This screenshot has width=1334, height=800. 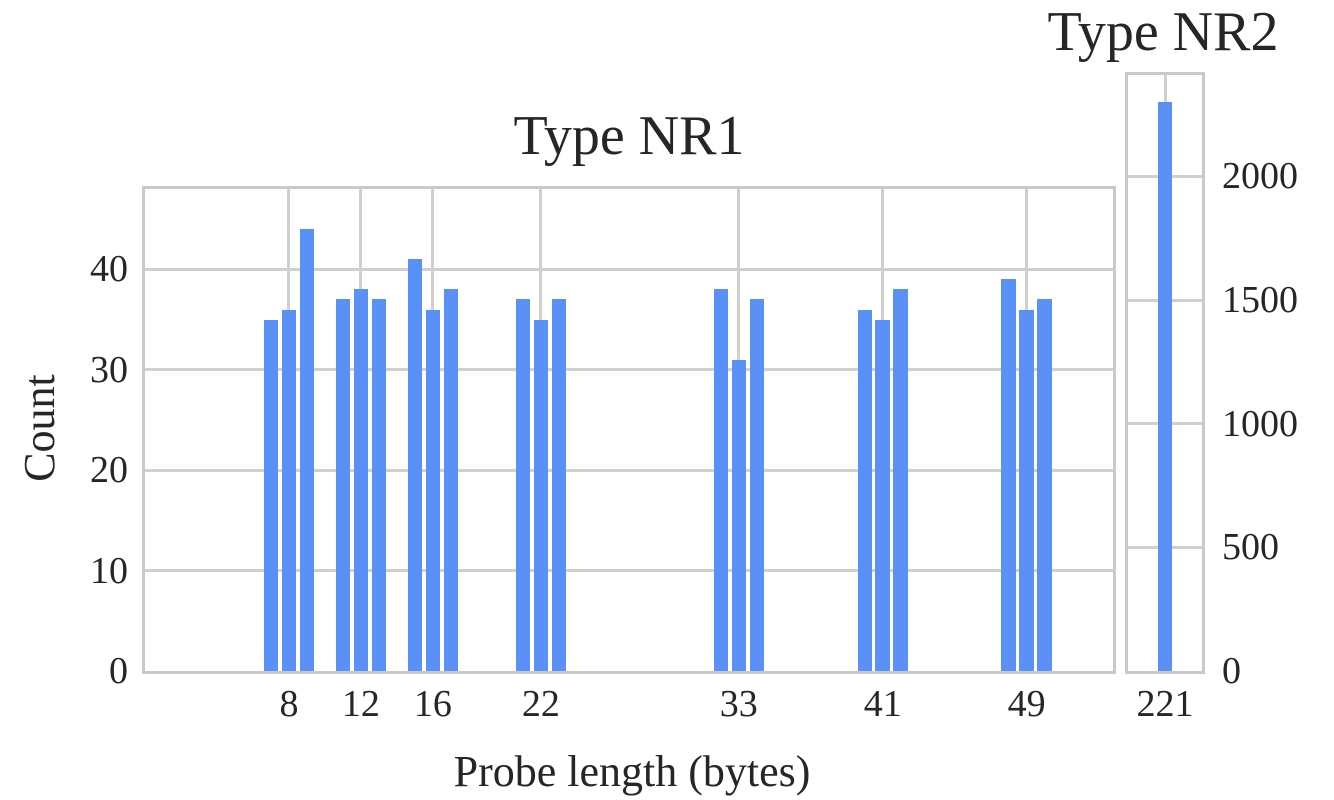 I want to click on histogram-bar-x13, so click(x=379, y=485).